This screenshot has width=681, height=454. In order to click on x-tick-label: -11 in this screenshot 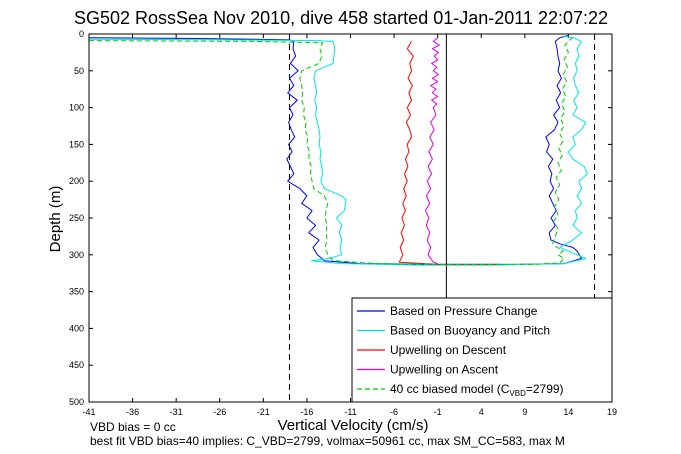, I will do `click(350, 412)`.